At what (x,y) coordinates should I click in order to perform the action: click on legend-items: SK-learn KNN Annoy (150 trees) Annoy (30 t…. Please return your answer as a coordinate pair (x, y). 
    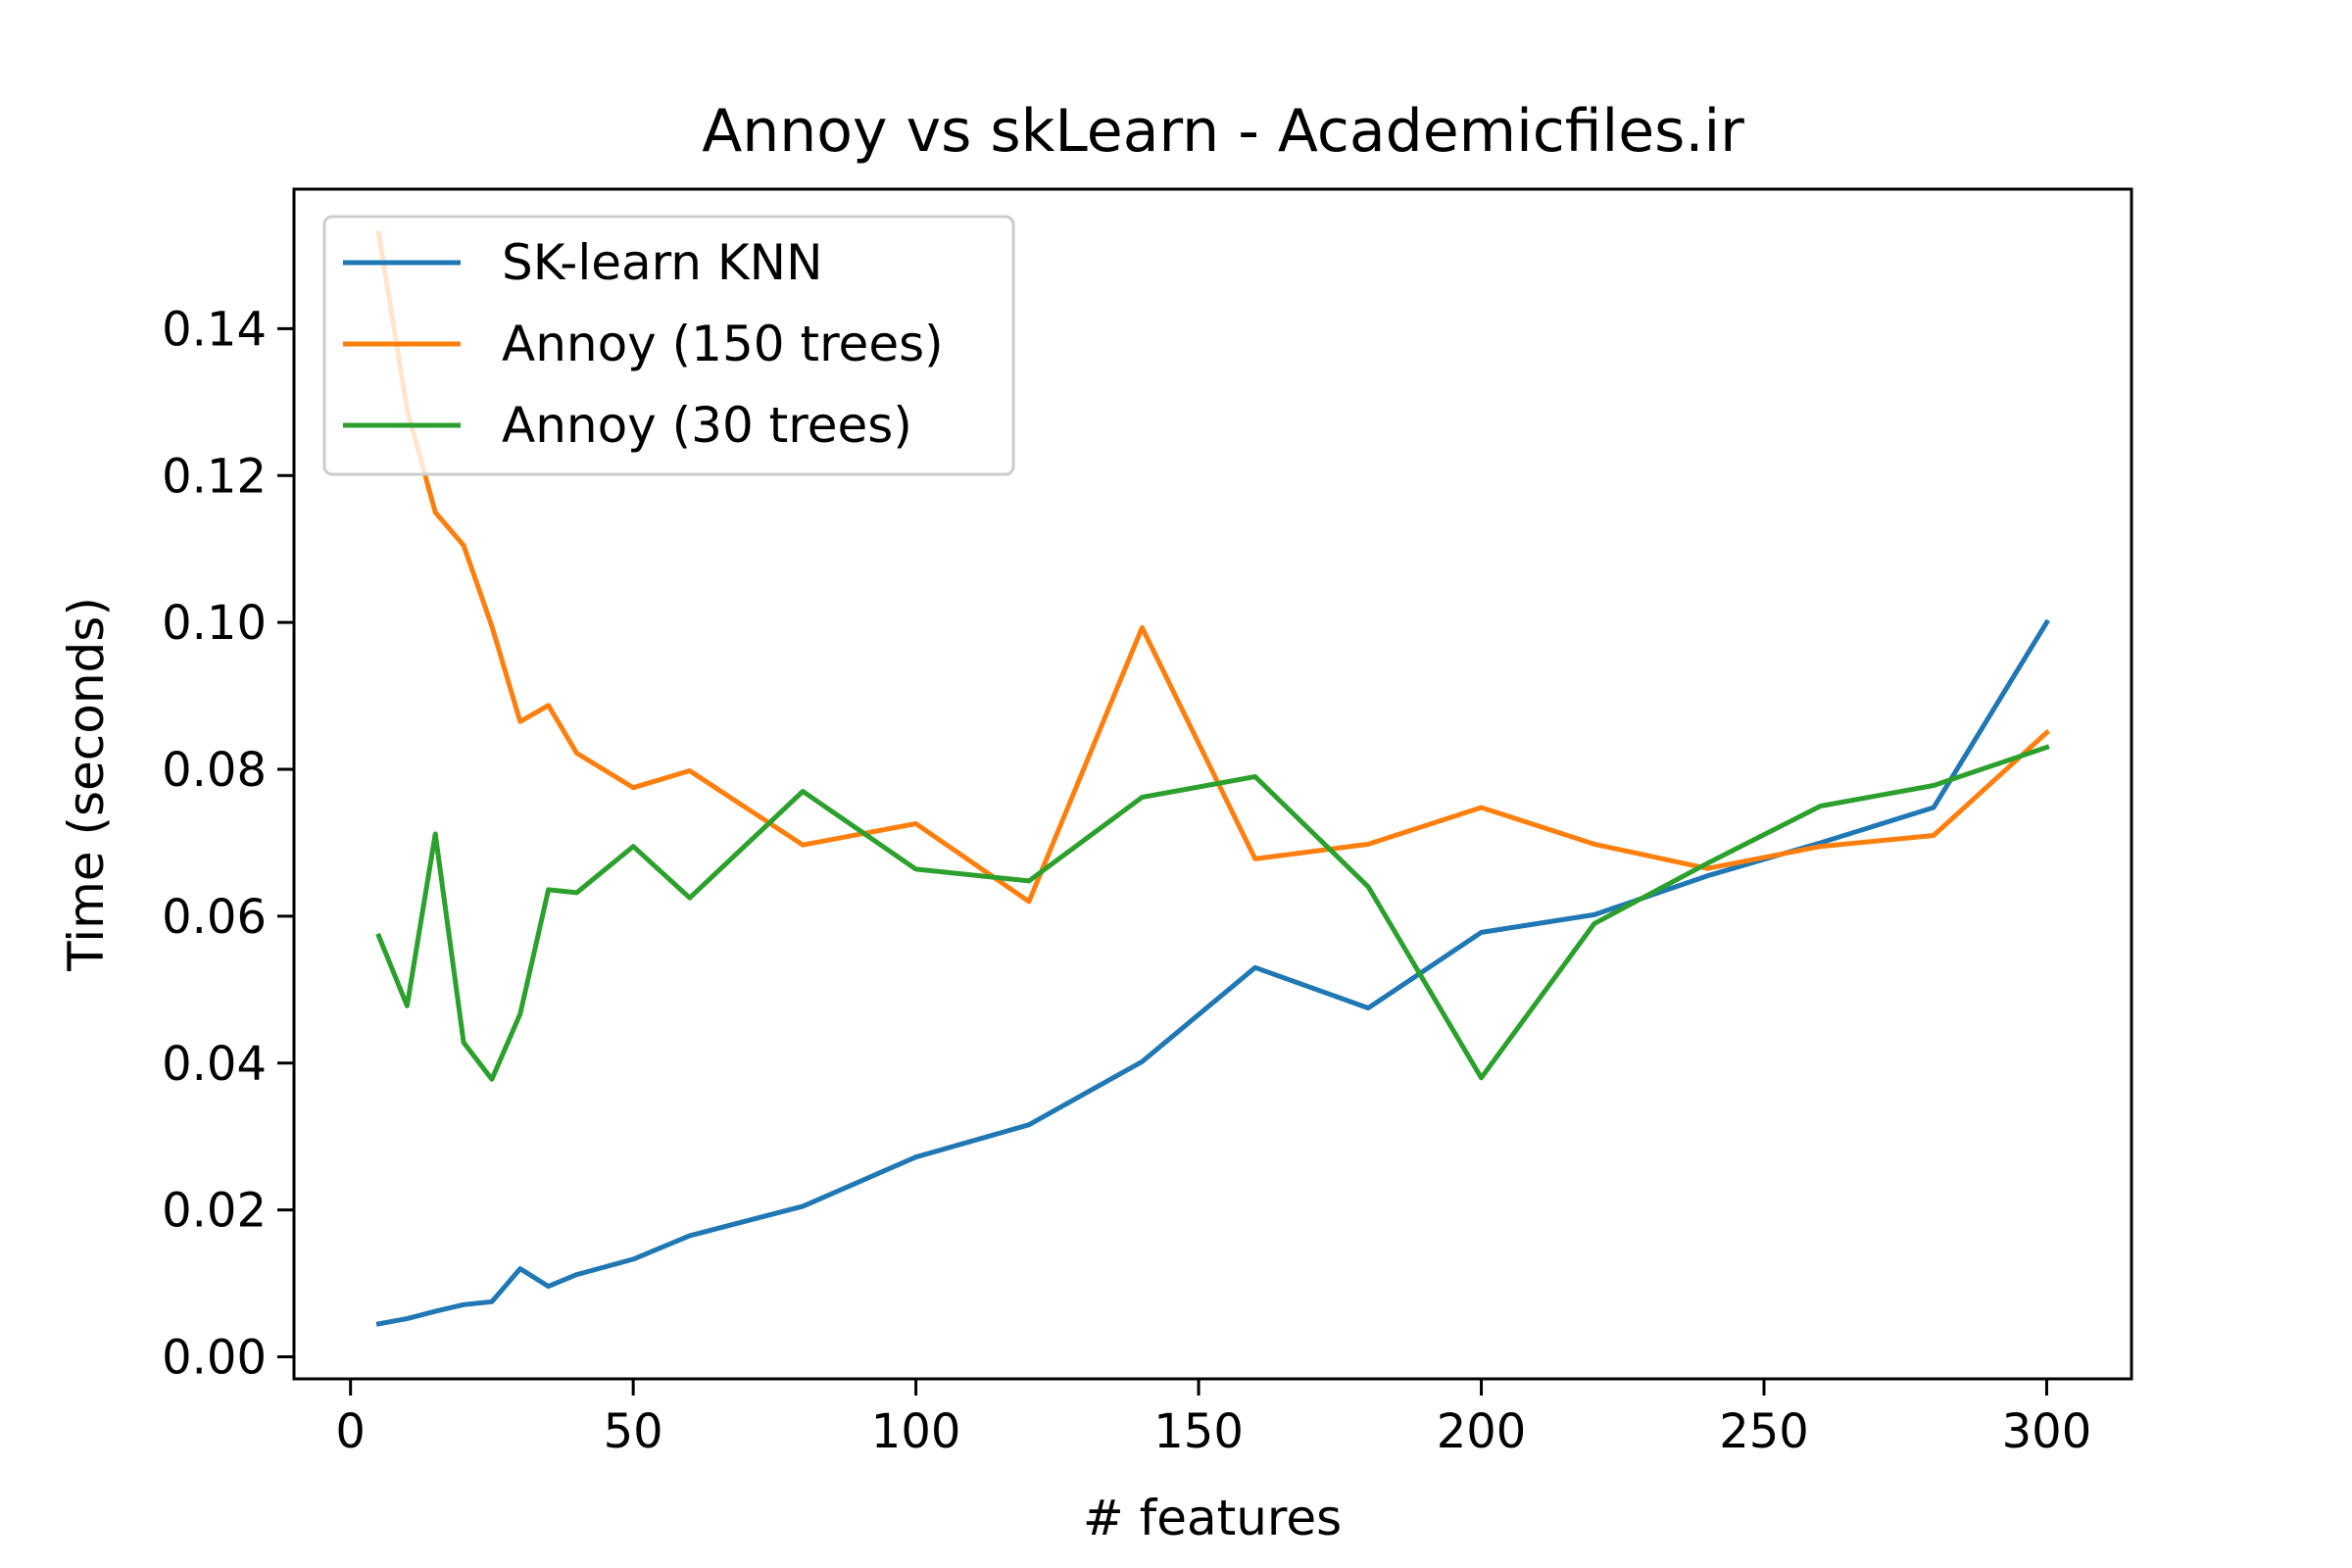
    Looking at the image, I should click on (643, 344).